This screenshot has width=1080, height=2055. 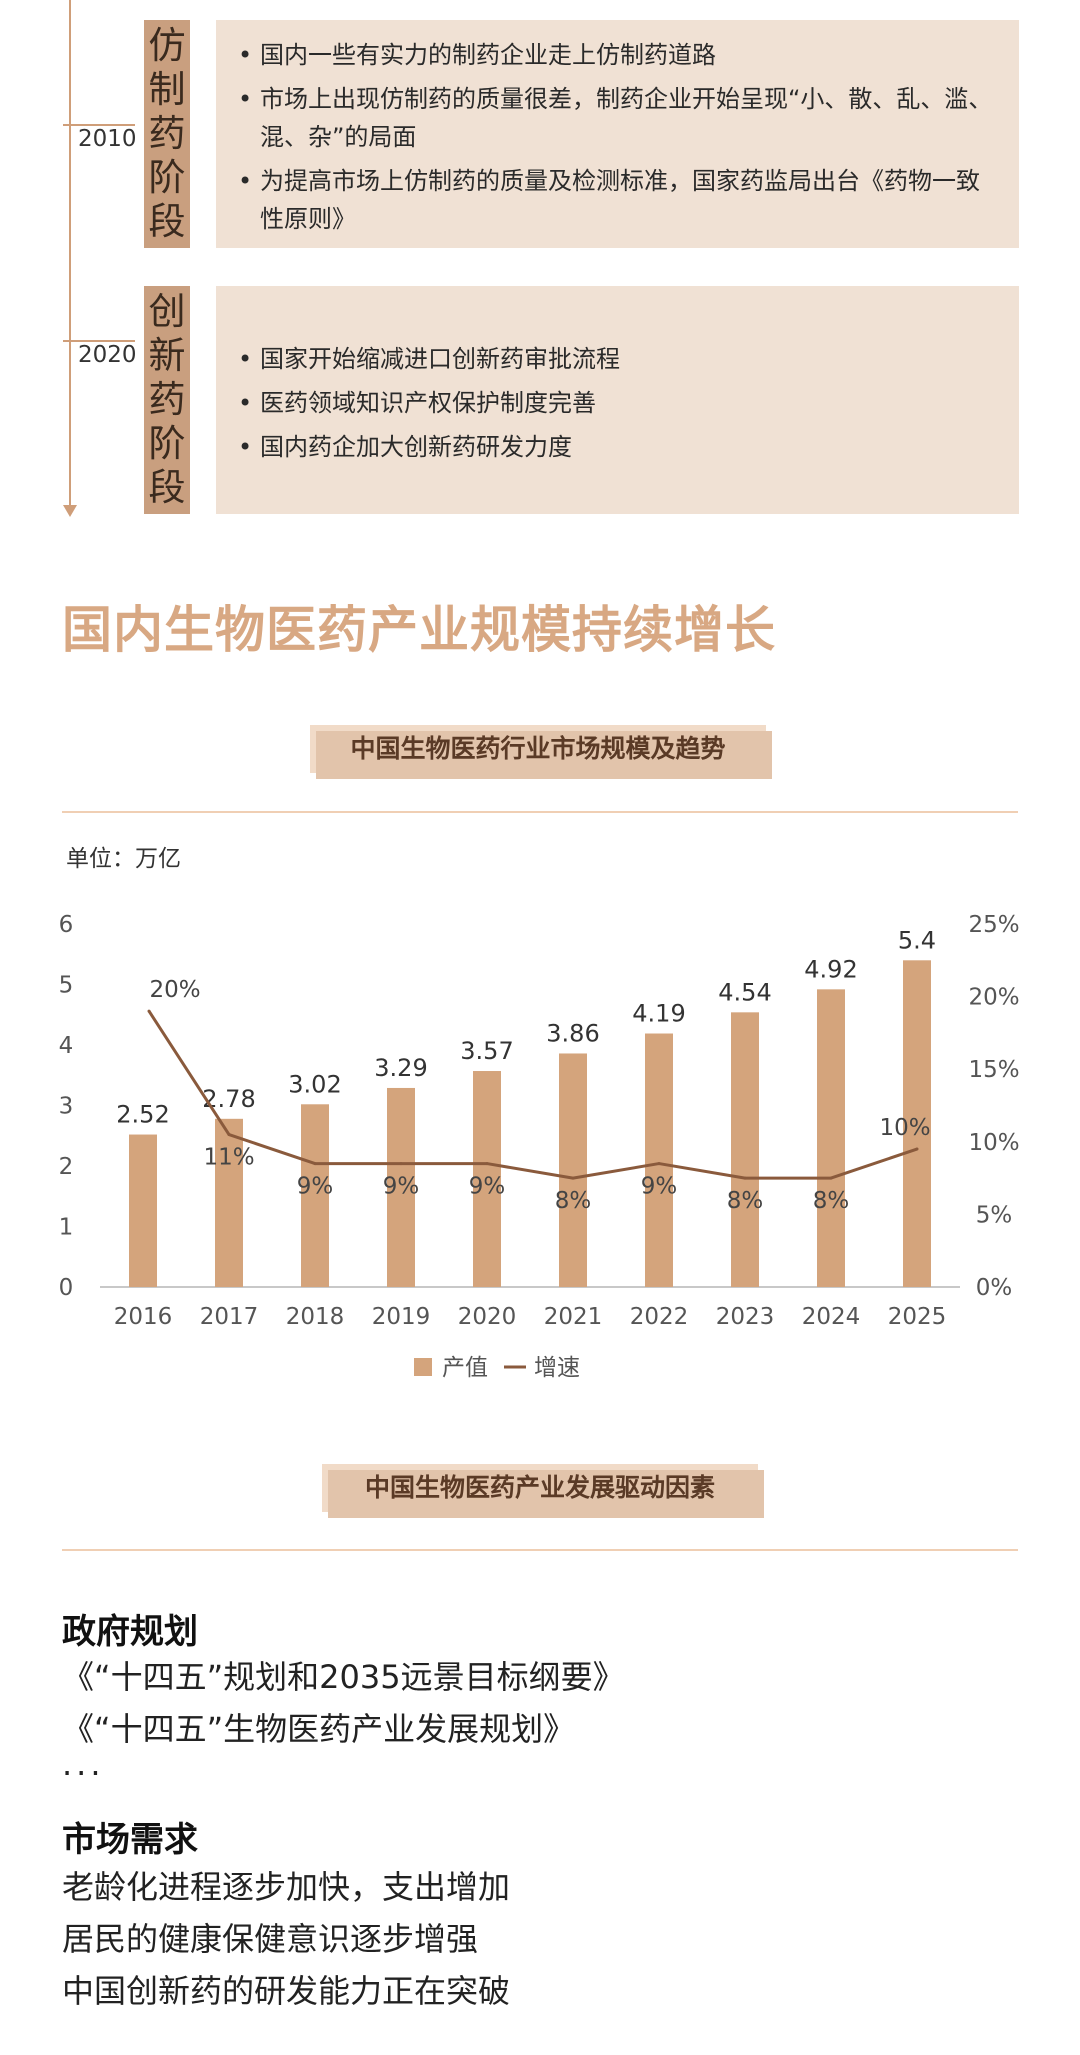 What do you see at coordinates (228, 1158) in the screenshot?
I see `growth-label: 11%` at bounding box center [228, 1158].